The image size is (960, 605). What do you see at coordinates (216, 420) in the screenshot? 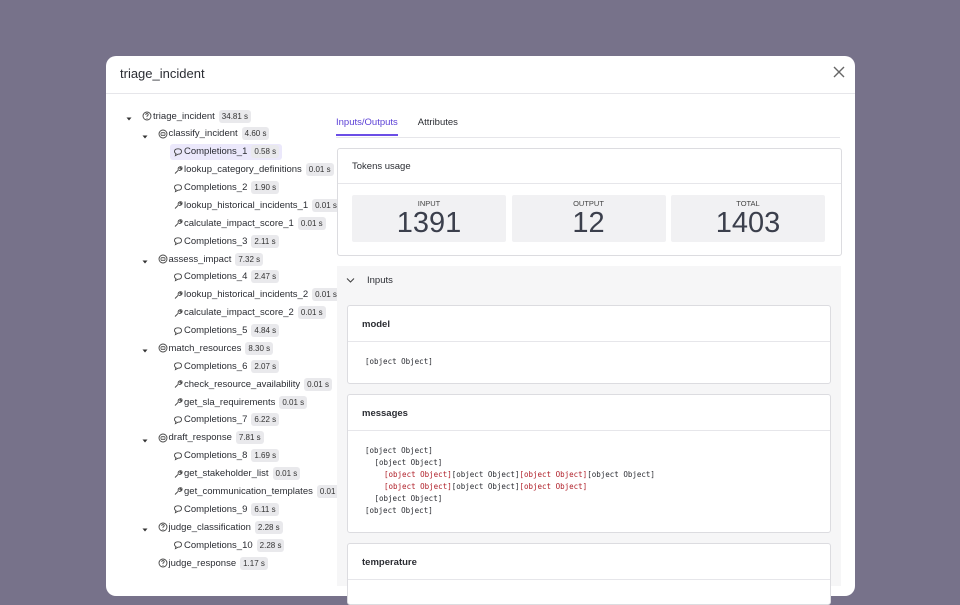
I see `span-label: Completions_7` at bounding box center [216, 420].